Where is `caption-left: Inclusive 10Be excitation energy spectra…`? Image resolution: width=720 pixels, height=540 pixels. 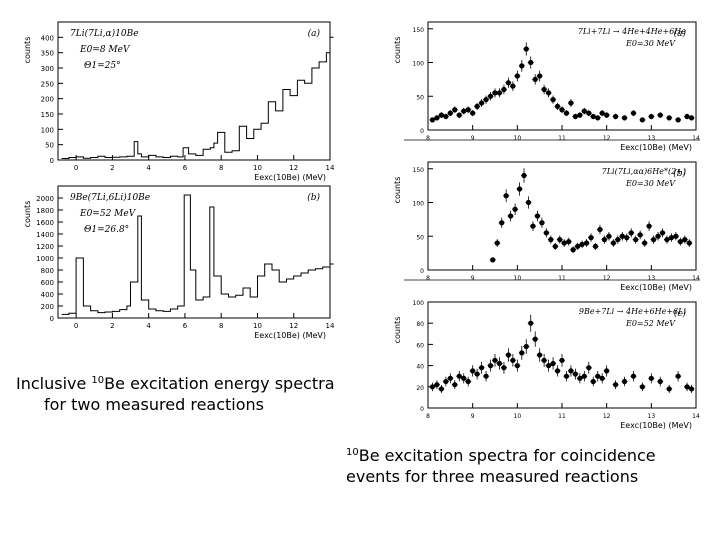 caption-left: Inclusive 10Be excitation energy spectra… is located at coordinates (188, 392).